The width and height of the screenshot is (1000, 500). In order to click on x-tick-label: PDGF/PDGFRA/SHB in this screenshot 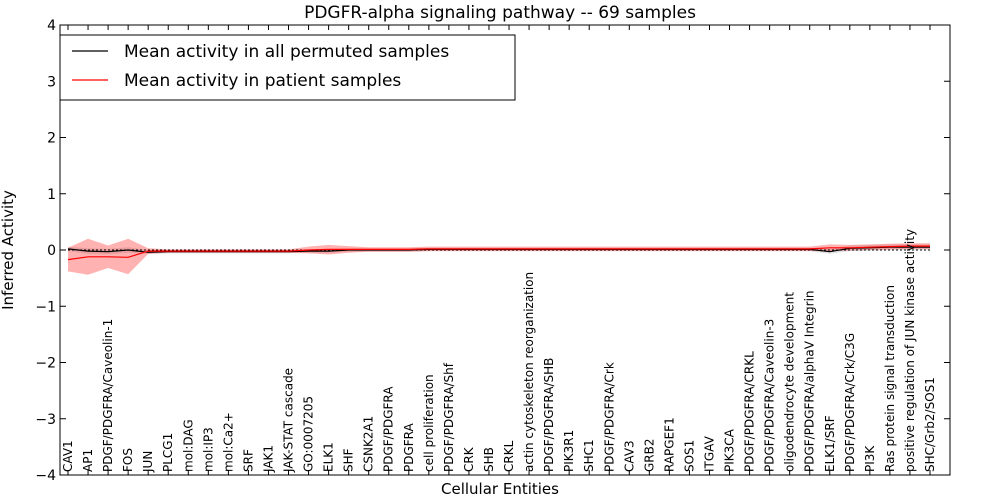, I will do `click(549, 415)`.